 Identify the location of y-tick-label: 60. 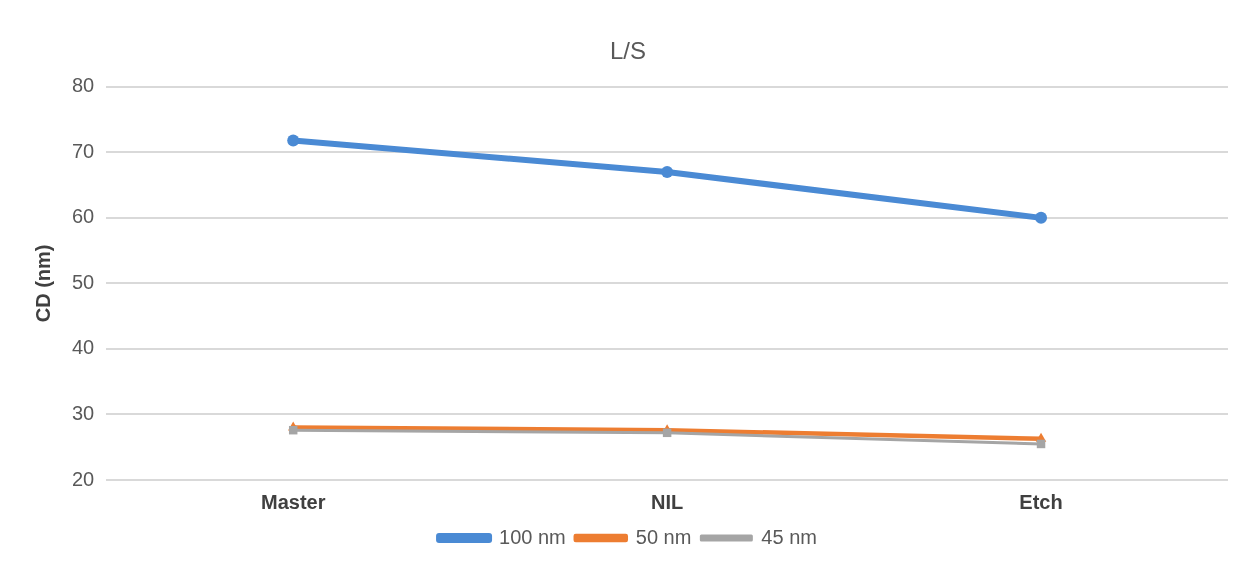
(83, 216).